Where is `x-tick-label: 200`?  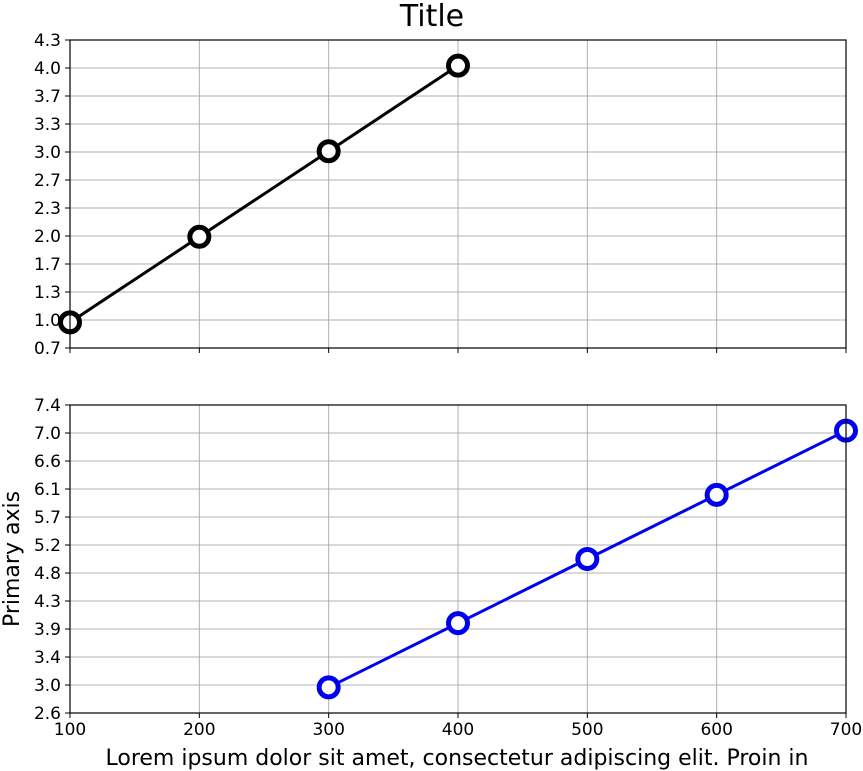 x-tick-label: 200 is located at coordinates (199, 730).